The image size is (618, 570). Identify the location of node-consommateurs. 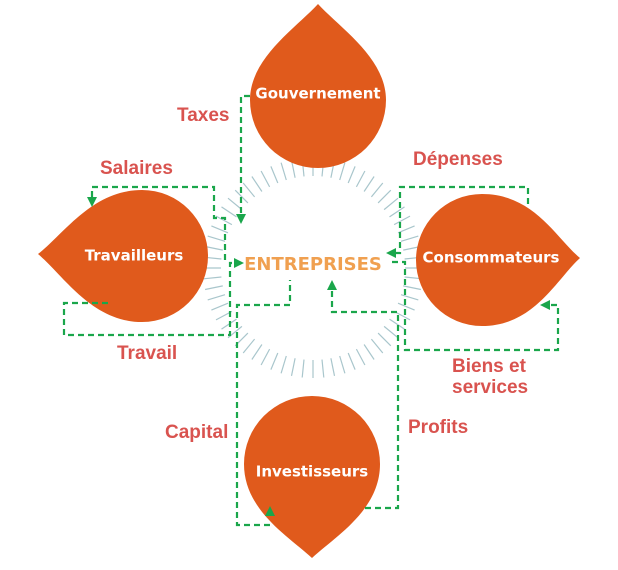
(498, 260).